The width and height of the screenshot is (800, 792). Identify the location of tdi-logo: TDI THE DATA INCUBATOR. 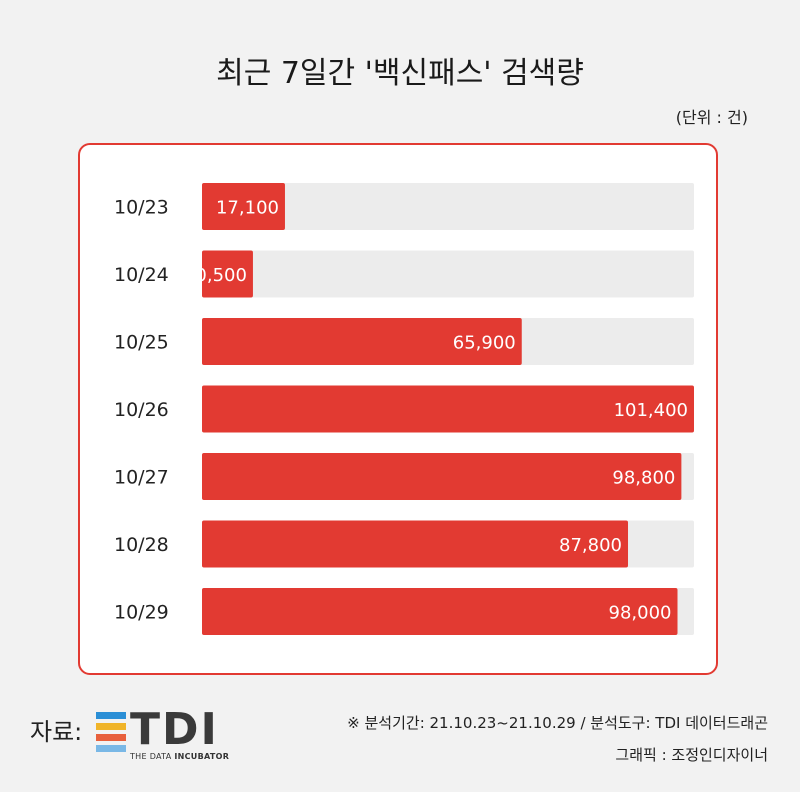
(171, 734).